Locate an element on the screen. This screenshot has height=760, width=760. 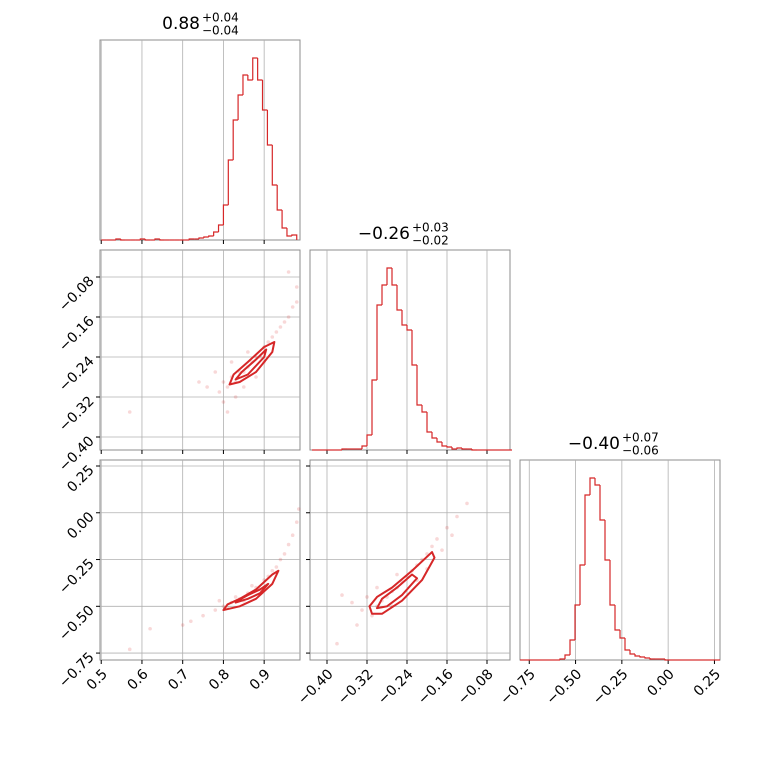
title-upper: +0.03 is located at coordinates (430, 228).